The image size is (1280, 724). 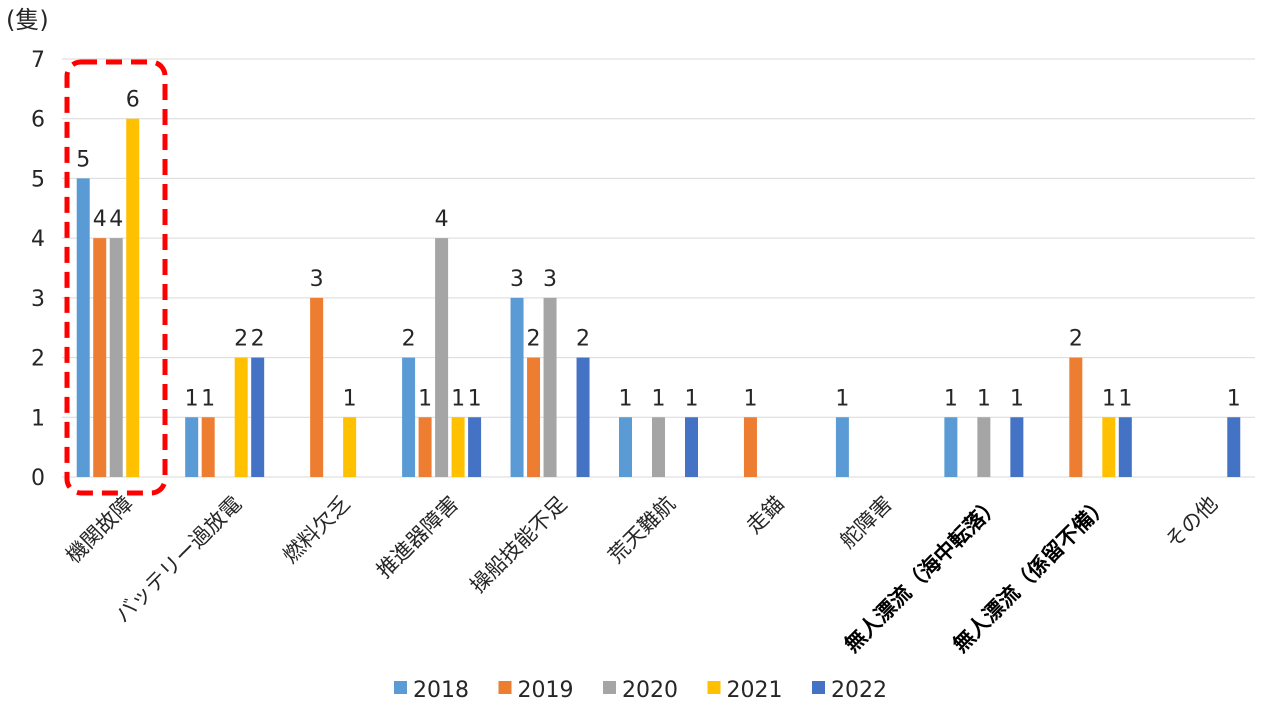 I want to click on y-tick-label: 7, so click(x=38, y=60).